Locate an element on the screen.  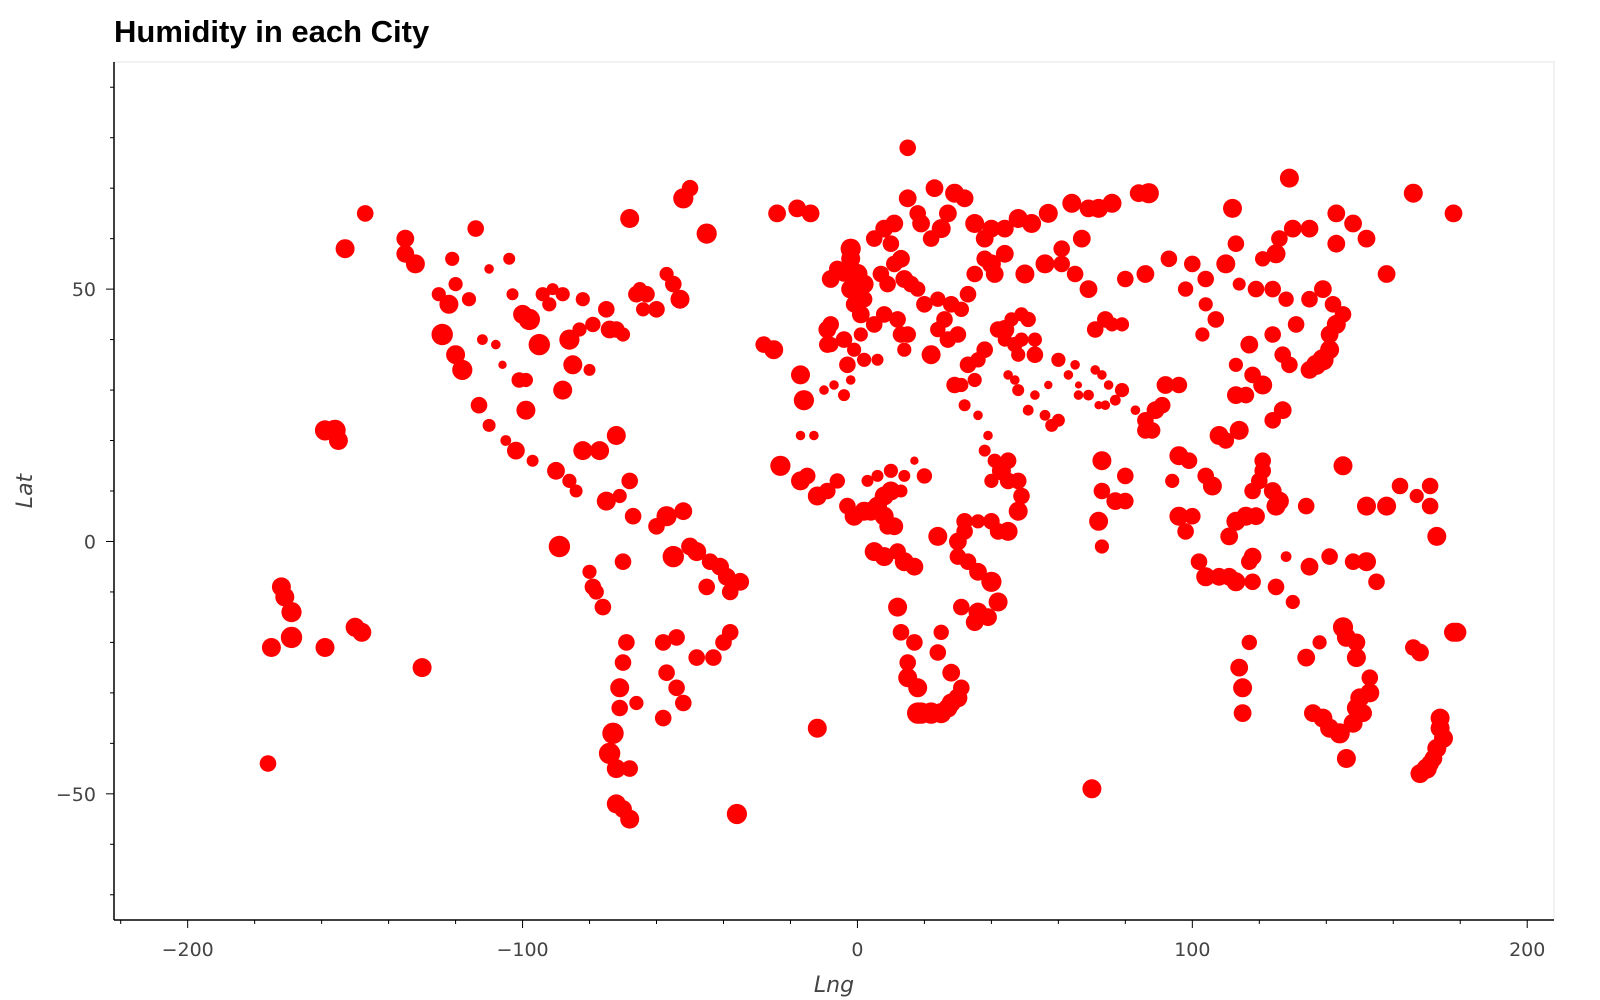
y-axis-label: Lat is located at coordinates (25, 490).